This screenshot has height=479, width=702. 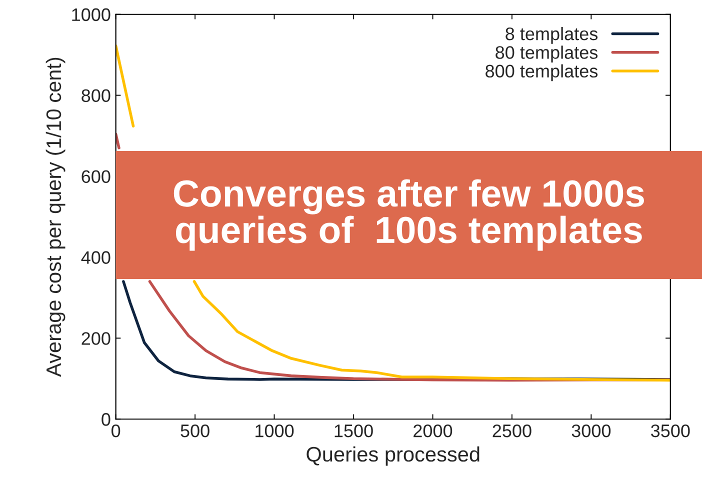 What do you see at coordinates (591, 431) in the screenshot?
I see `x-tick-label: 3000` at bounding box center [591, 431].